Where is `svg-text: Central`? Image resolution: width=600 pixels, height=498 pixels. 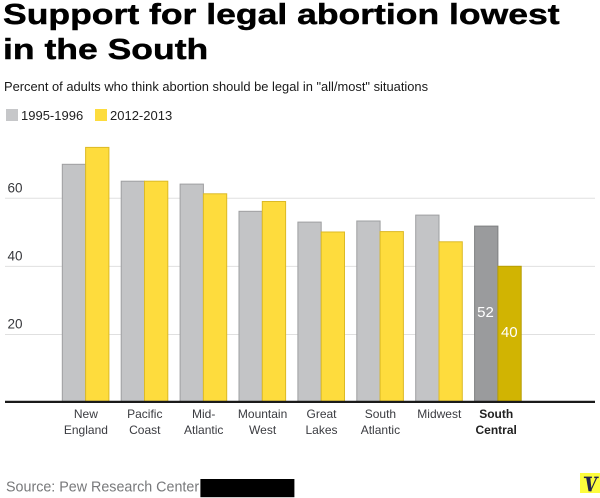
svg-text: Central is located at coordinates (496, 430).